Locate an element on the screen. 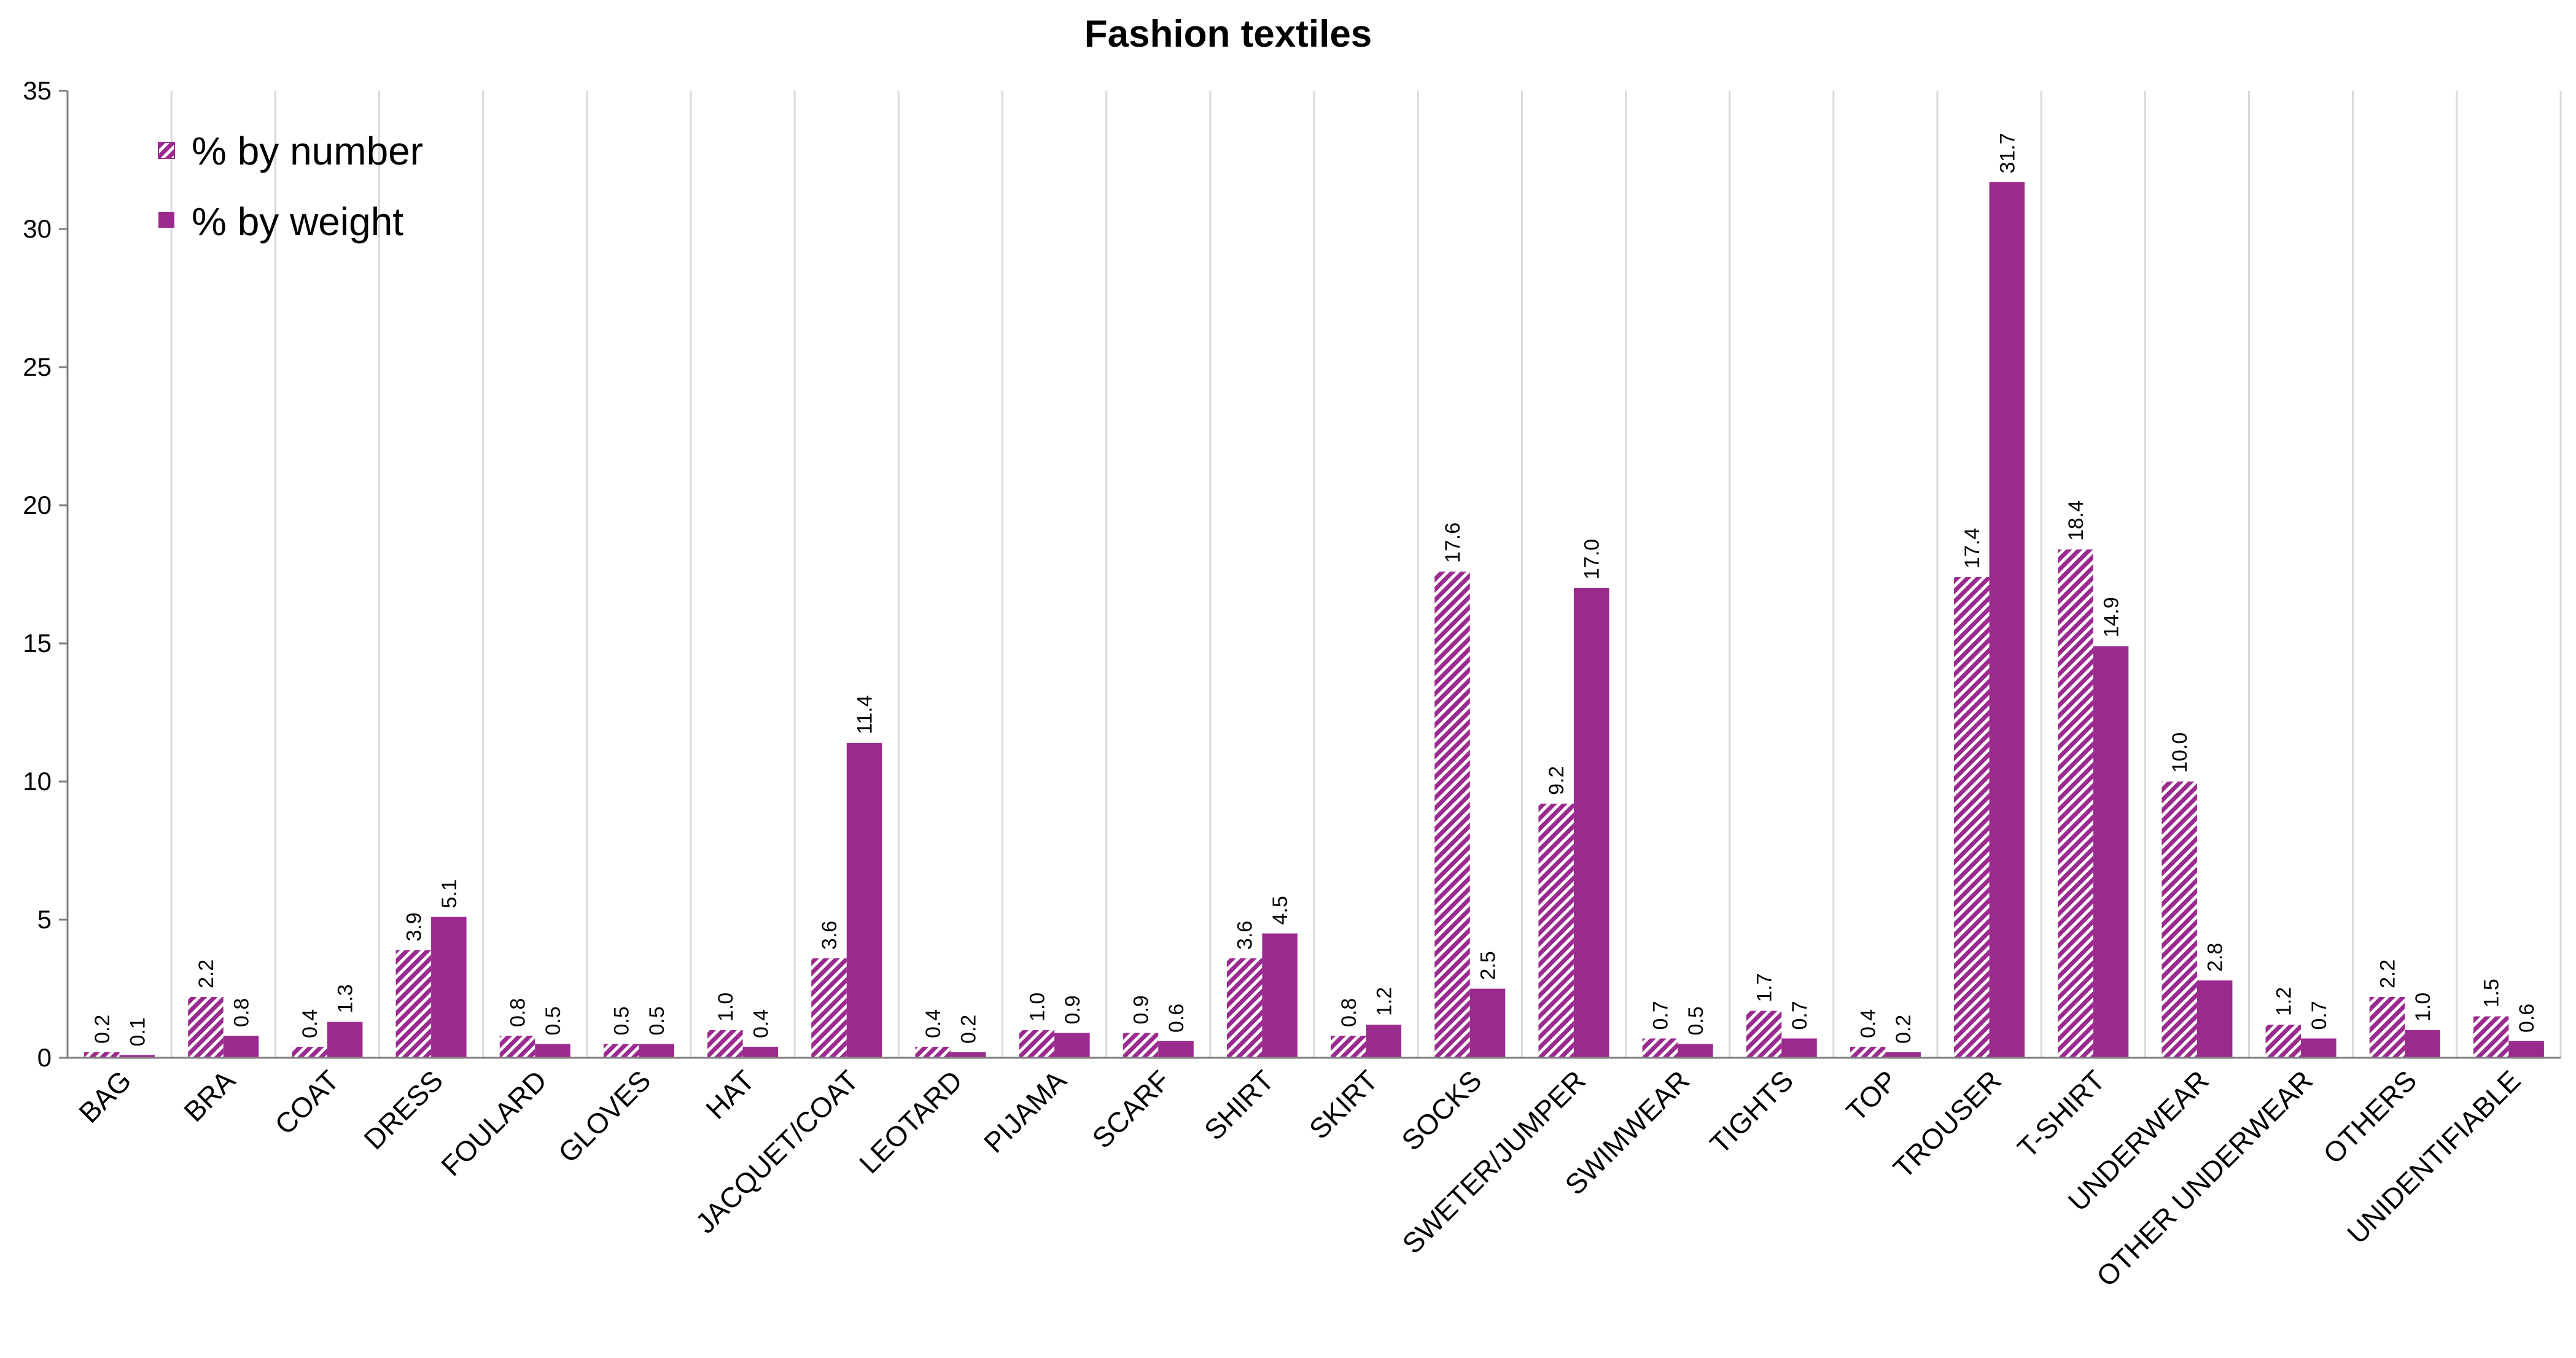 The height and width of the screenshot is (1358, 2576). y-tick-label: 25 is located at coordinates (37, 366).